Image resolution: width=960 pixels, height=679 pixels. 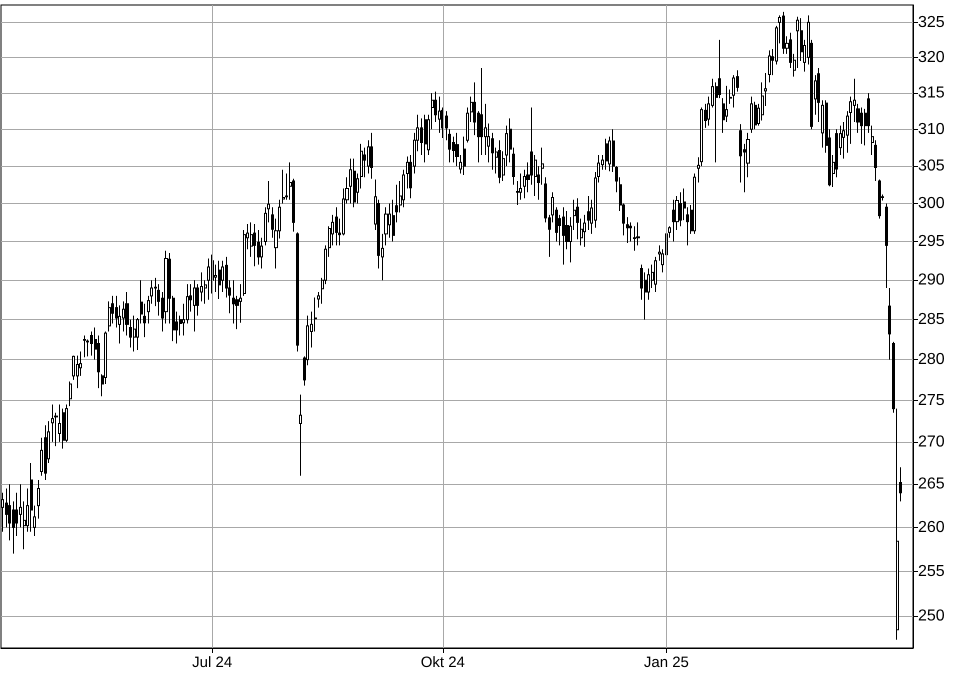 What do you see at coordinates (931, 280) in the screenshot?
I see `y-tick-label: 290` at bounding box center [931, 280].